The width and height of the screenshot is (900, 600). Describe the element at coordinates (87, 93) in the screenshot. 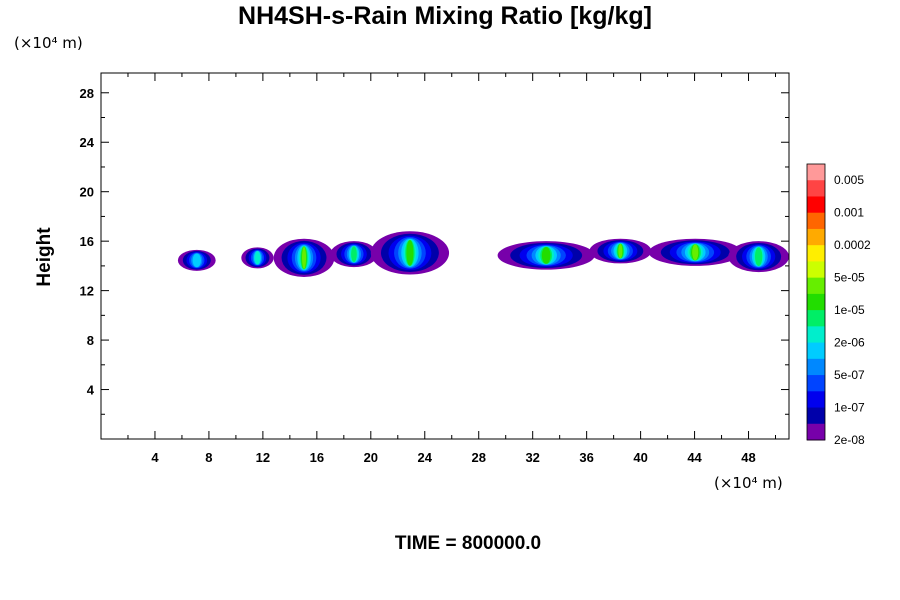

I see `y-tick-label: 28` at that location.